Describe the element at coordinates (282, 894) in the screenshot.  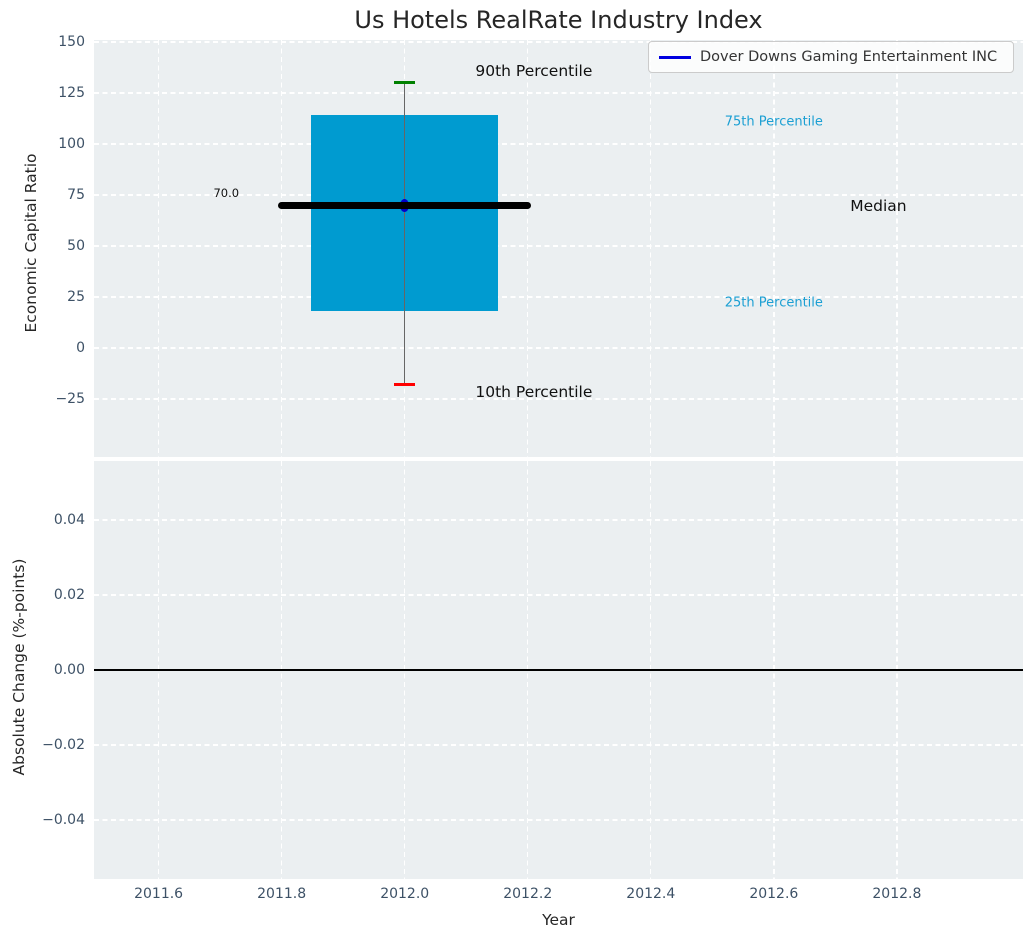
I see `x-tick-label: 2011.8` at that location.